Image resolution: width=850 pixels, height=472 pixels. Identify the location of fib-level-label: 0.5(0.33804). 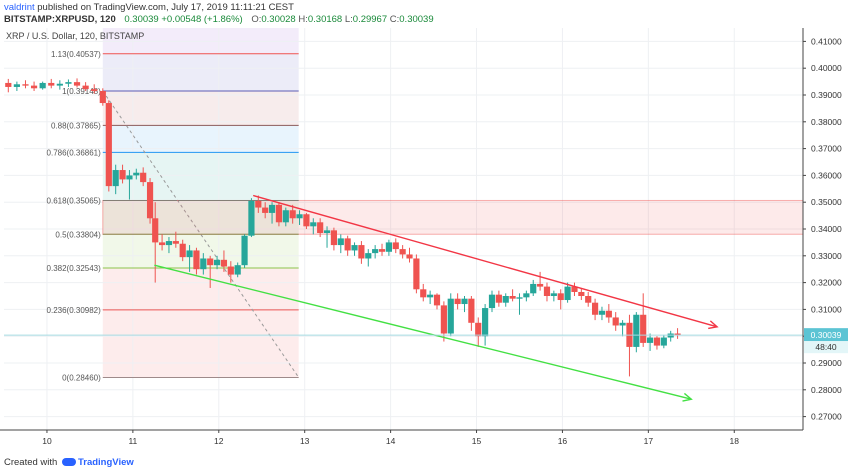
(78, 234).